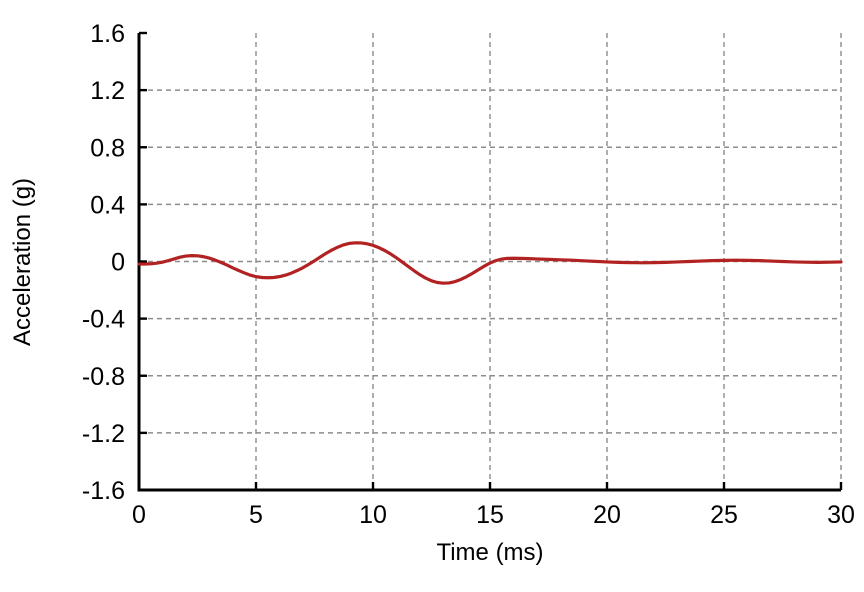  I want to click on x-tick-label: 20, so click(607, 515).